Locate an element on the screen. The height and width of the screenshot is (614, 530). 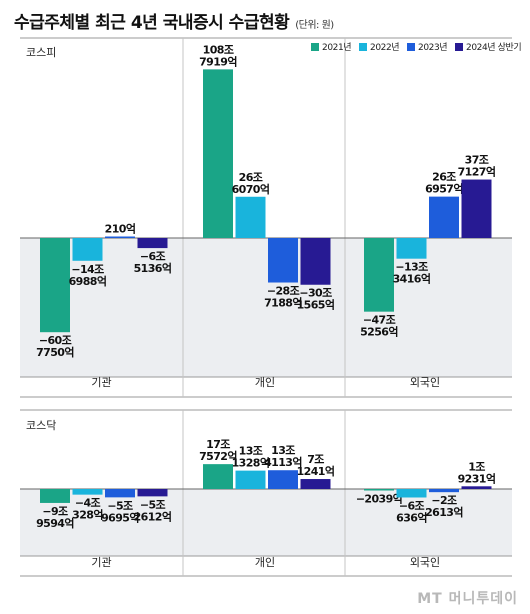
data-label: −60조 is located at coordinates (55, 340).